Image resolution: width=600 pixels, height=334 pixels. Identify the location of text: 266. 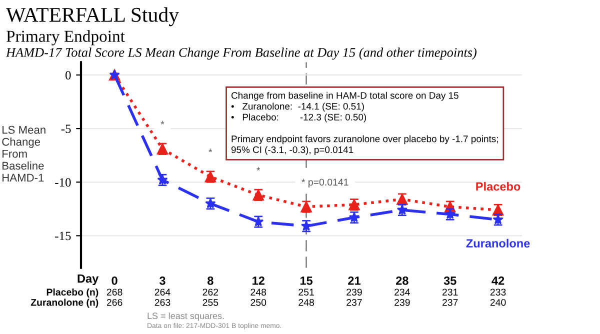
(114, 302).